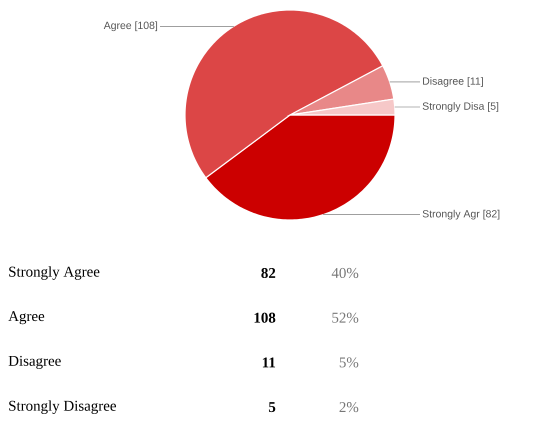 The image size is (554, 421). Describe the element at coordinates (491, 215) in the screenshot. I see `data-label: [82]` at that location.